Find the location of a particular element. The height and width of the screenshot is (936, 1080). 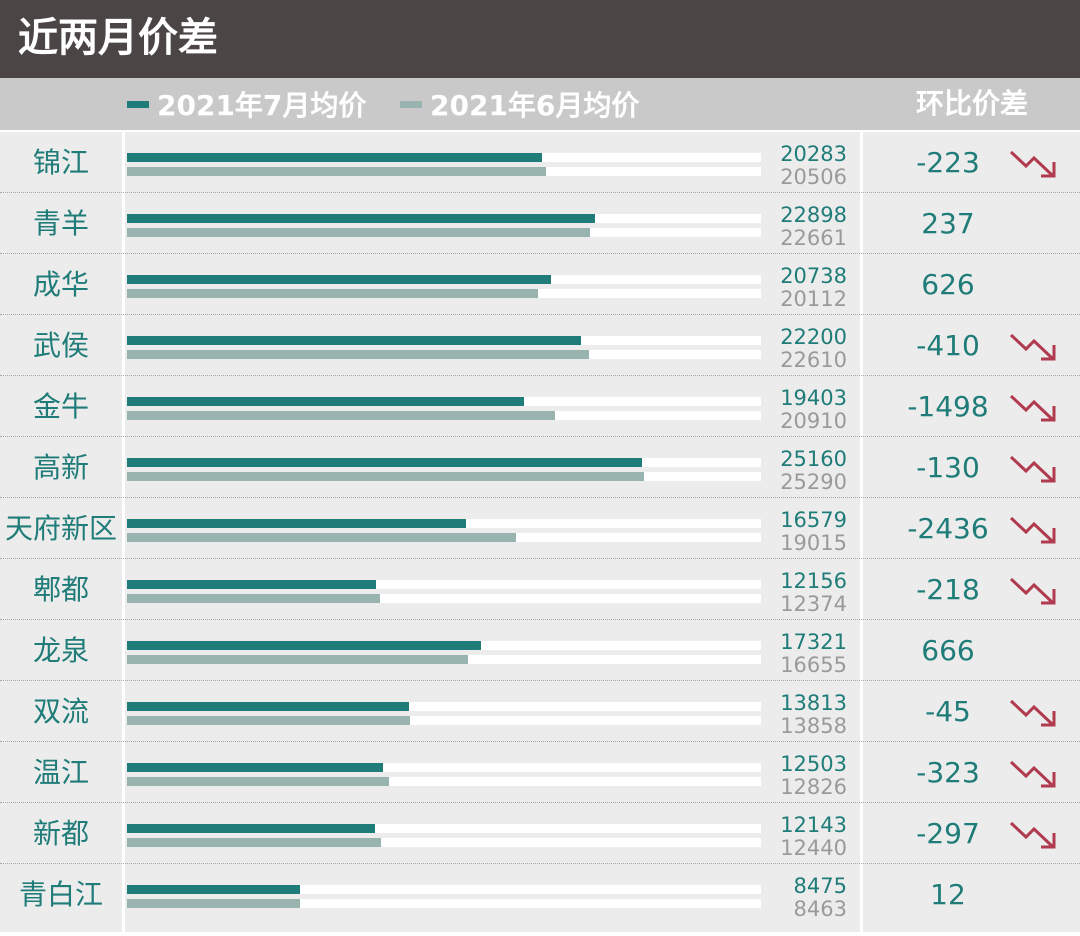

value-label-current: 12503 is located at coordinates (813, 764).